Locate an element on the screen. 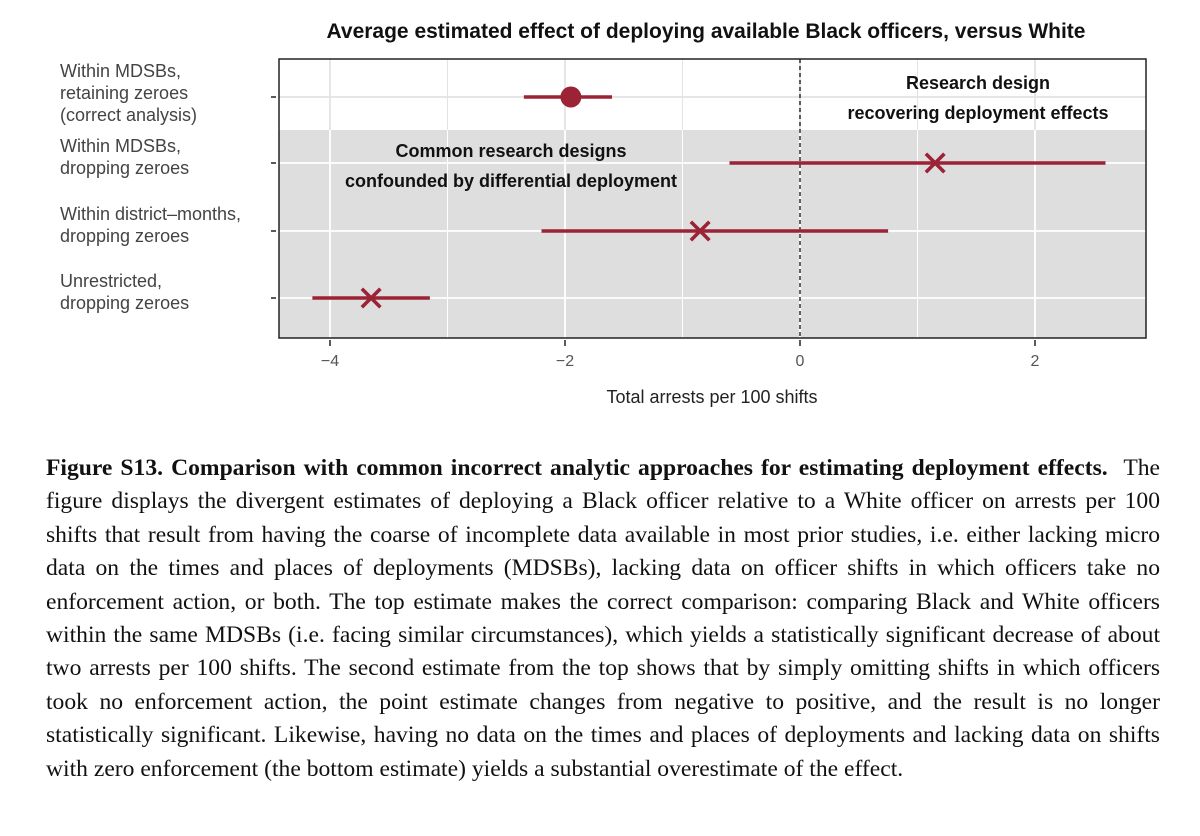 The height and width of the screenshot is (836, 1200). annotation-shaded-line1: Common research designs is located at coordinates (510, 151).